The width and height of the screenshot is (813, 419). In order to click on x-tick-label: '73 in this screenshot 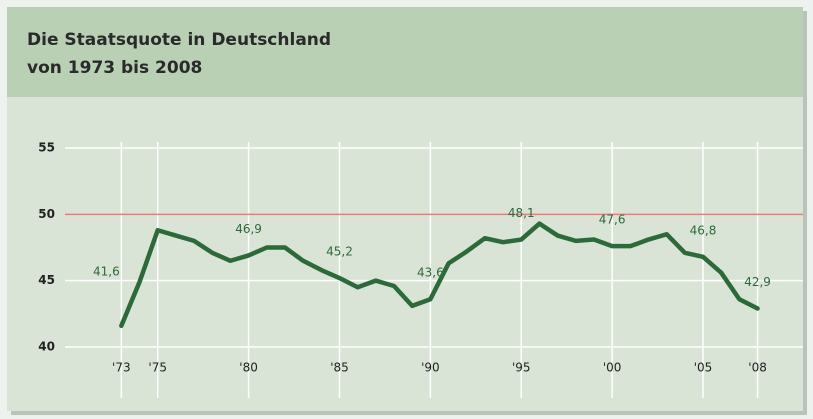, I will do `click(121, 368)`.